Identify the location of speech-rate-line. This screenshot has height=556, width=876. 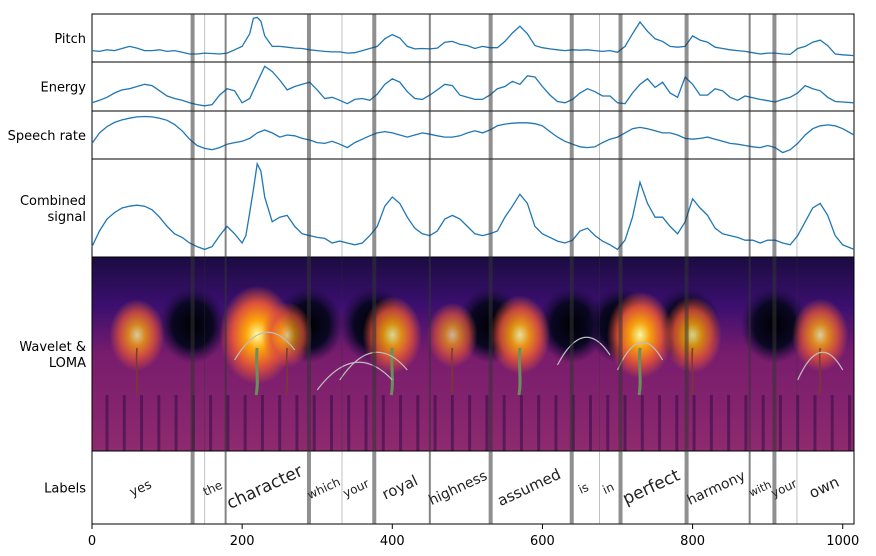
(473, 134).